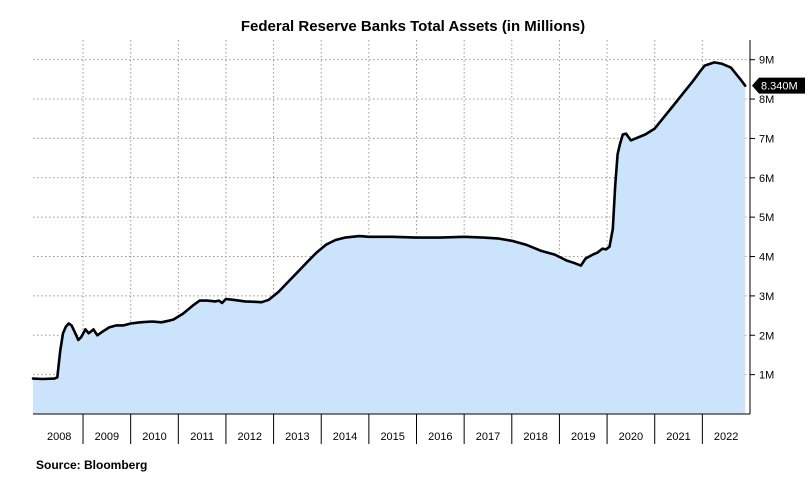 Image resolution: width=810 pixels, height=499 pixels. What do you see at coordinates (154, 437) in the screenshot?
I see `x-tick-label: 2010` at bounding box center [154, 437].